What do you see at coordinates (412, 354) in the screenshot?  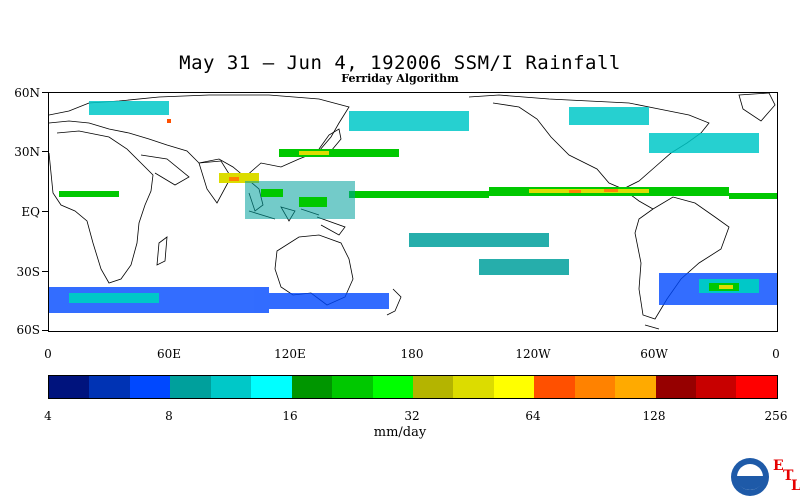 I see `lon-label-180: 180` at bounding box center [412, 354].